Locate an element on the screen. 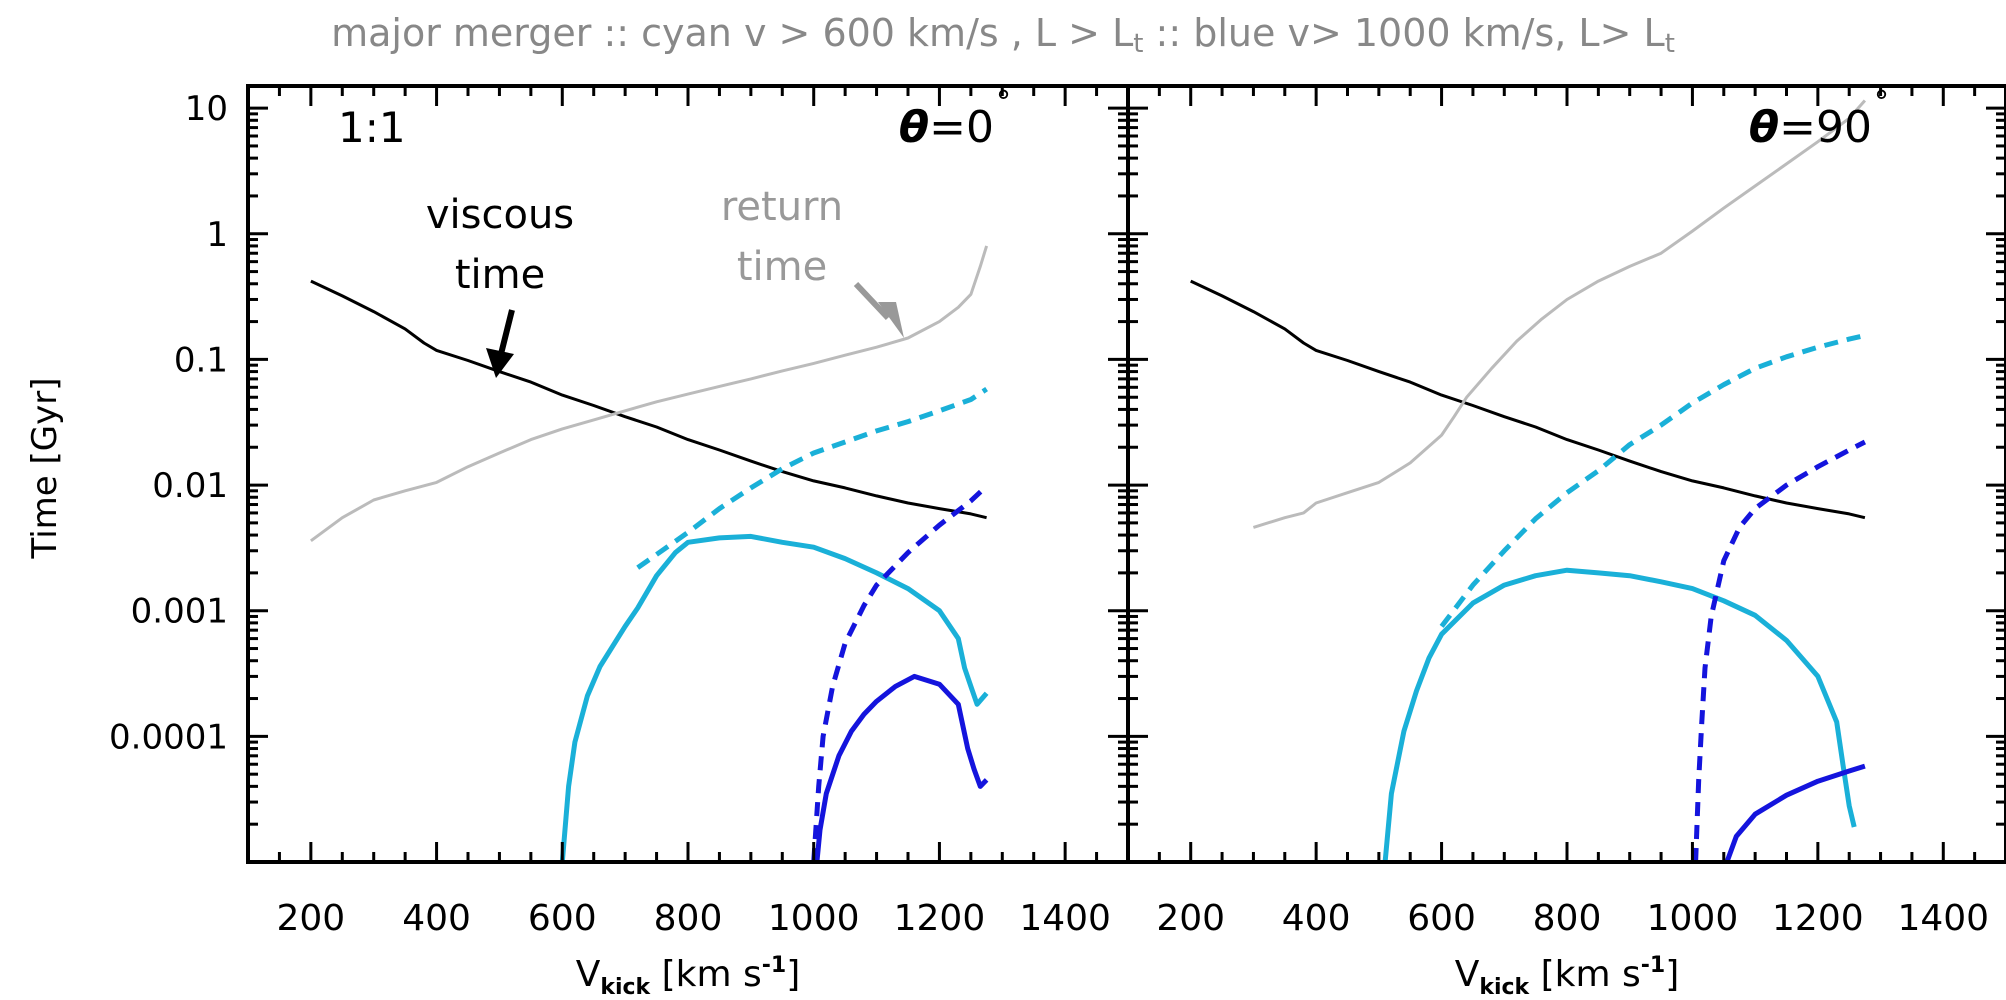  viscous-arrow-shaft is located at coordinates (506, 334).